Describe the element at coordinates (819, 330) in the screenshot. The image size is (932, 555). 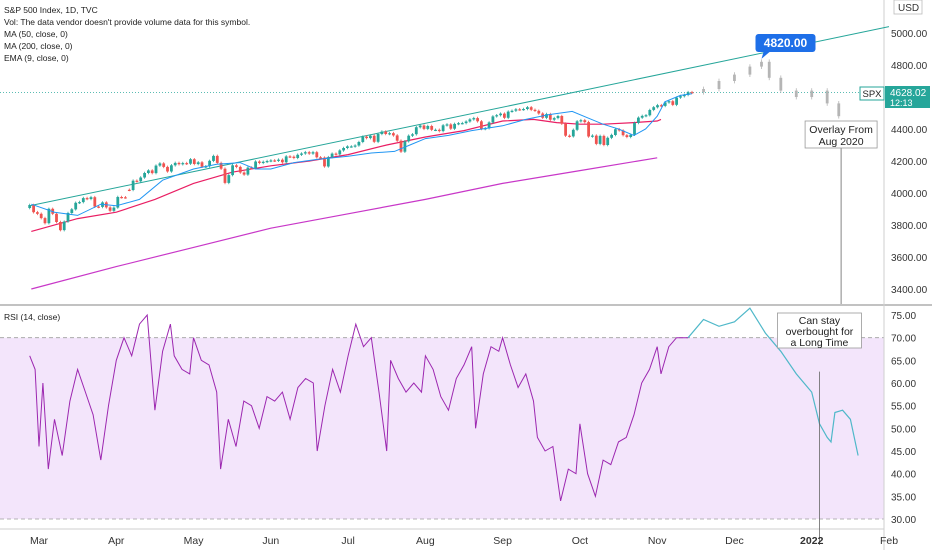
I see `rsi-note-box` at that location.